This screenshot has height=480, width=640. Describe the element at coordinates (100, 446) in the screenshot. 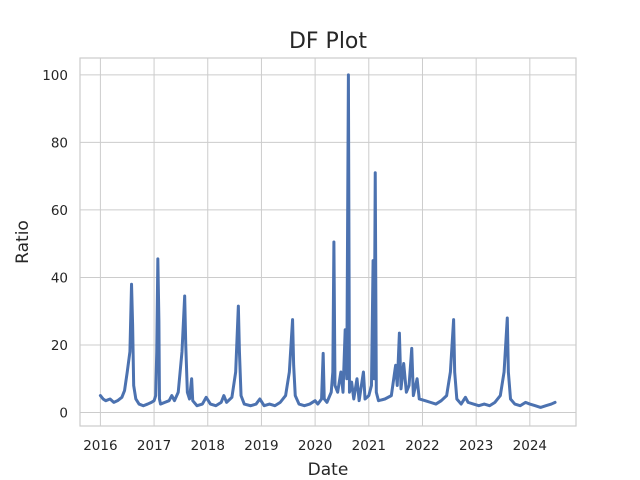

I see `x-tick-label: 2016` at that location.